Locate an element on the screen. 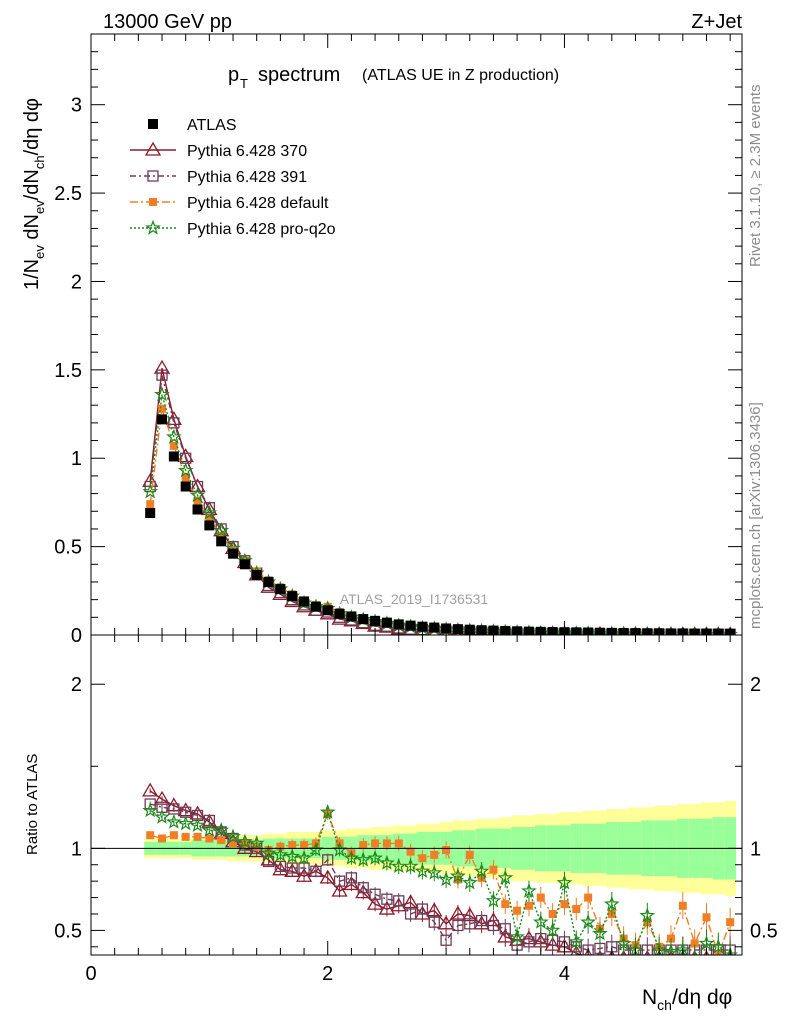 The image size is (786, 1024). y-tick-label: 0 is located at coordinates (76, 636).